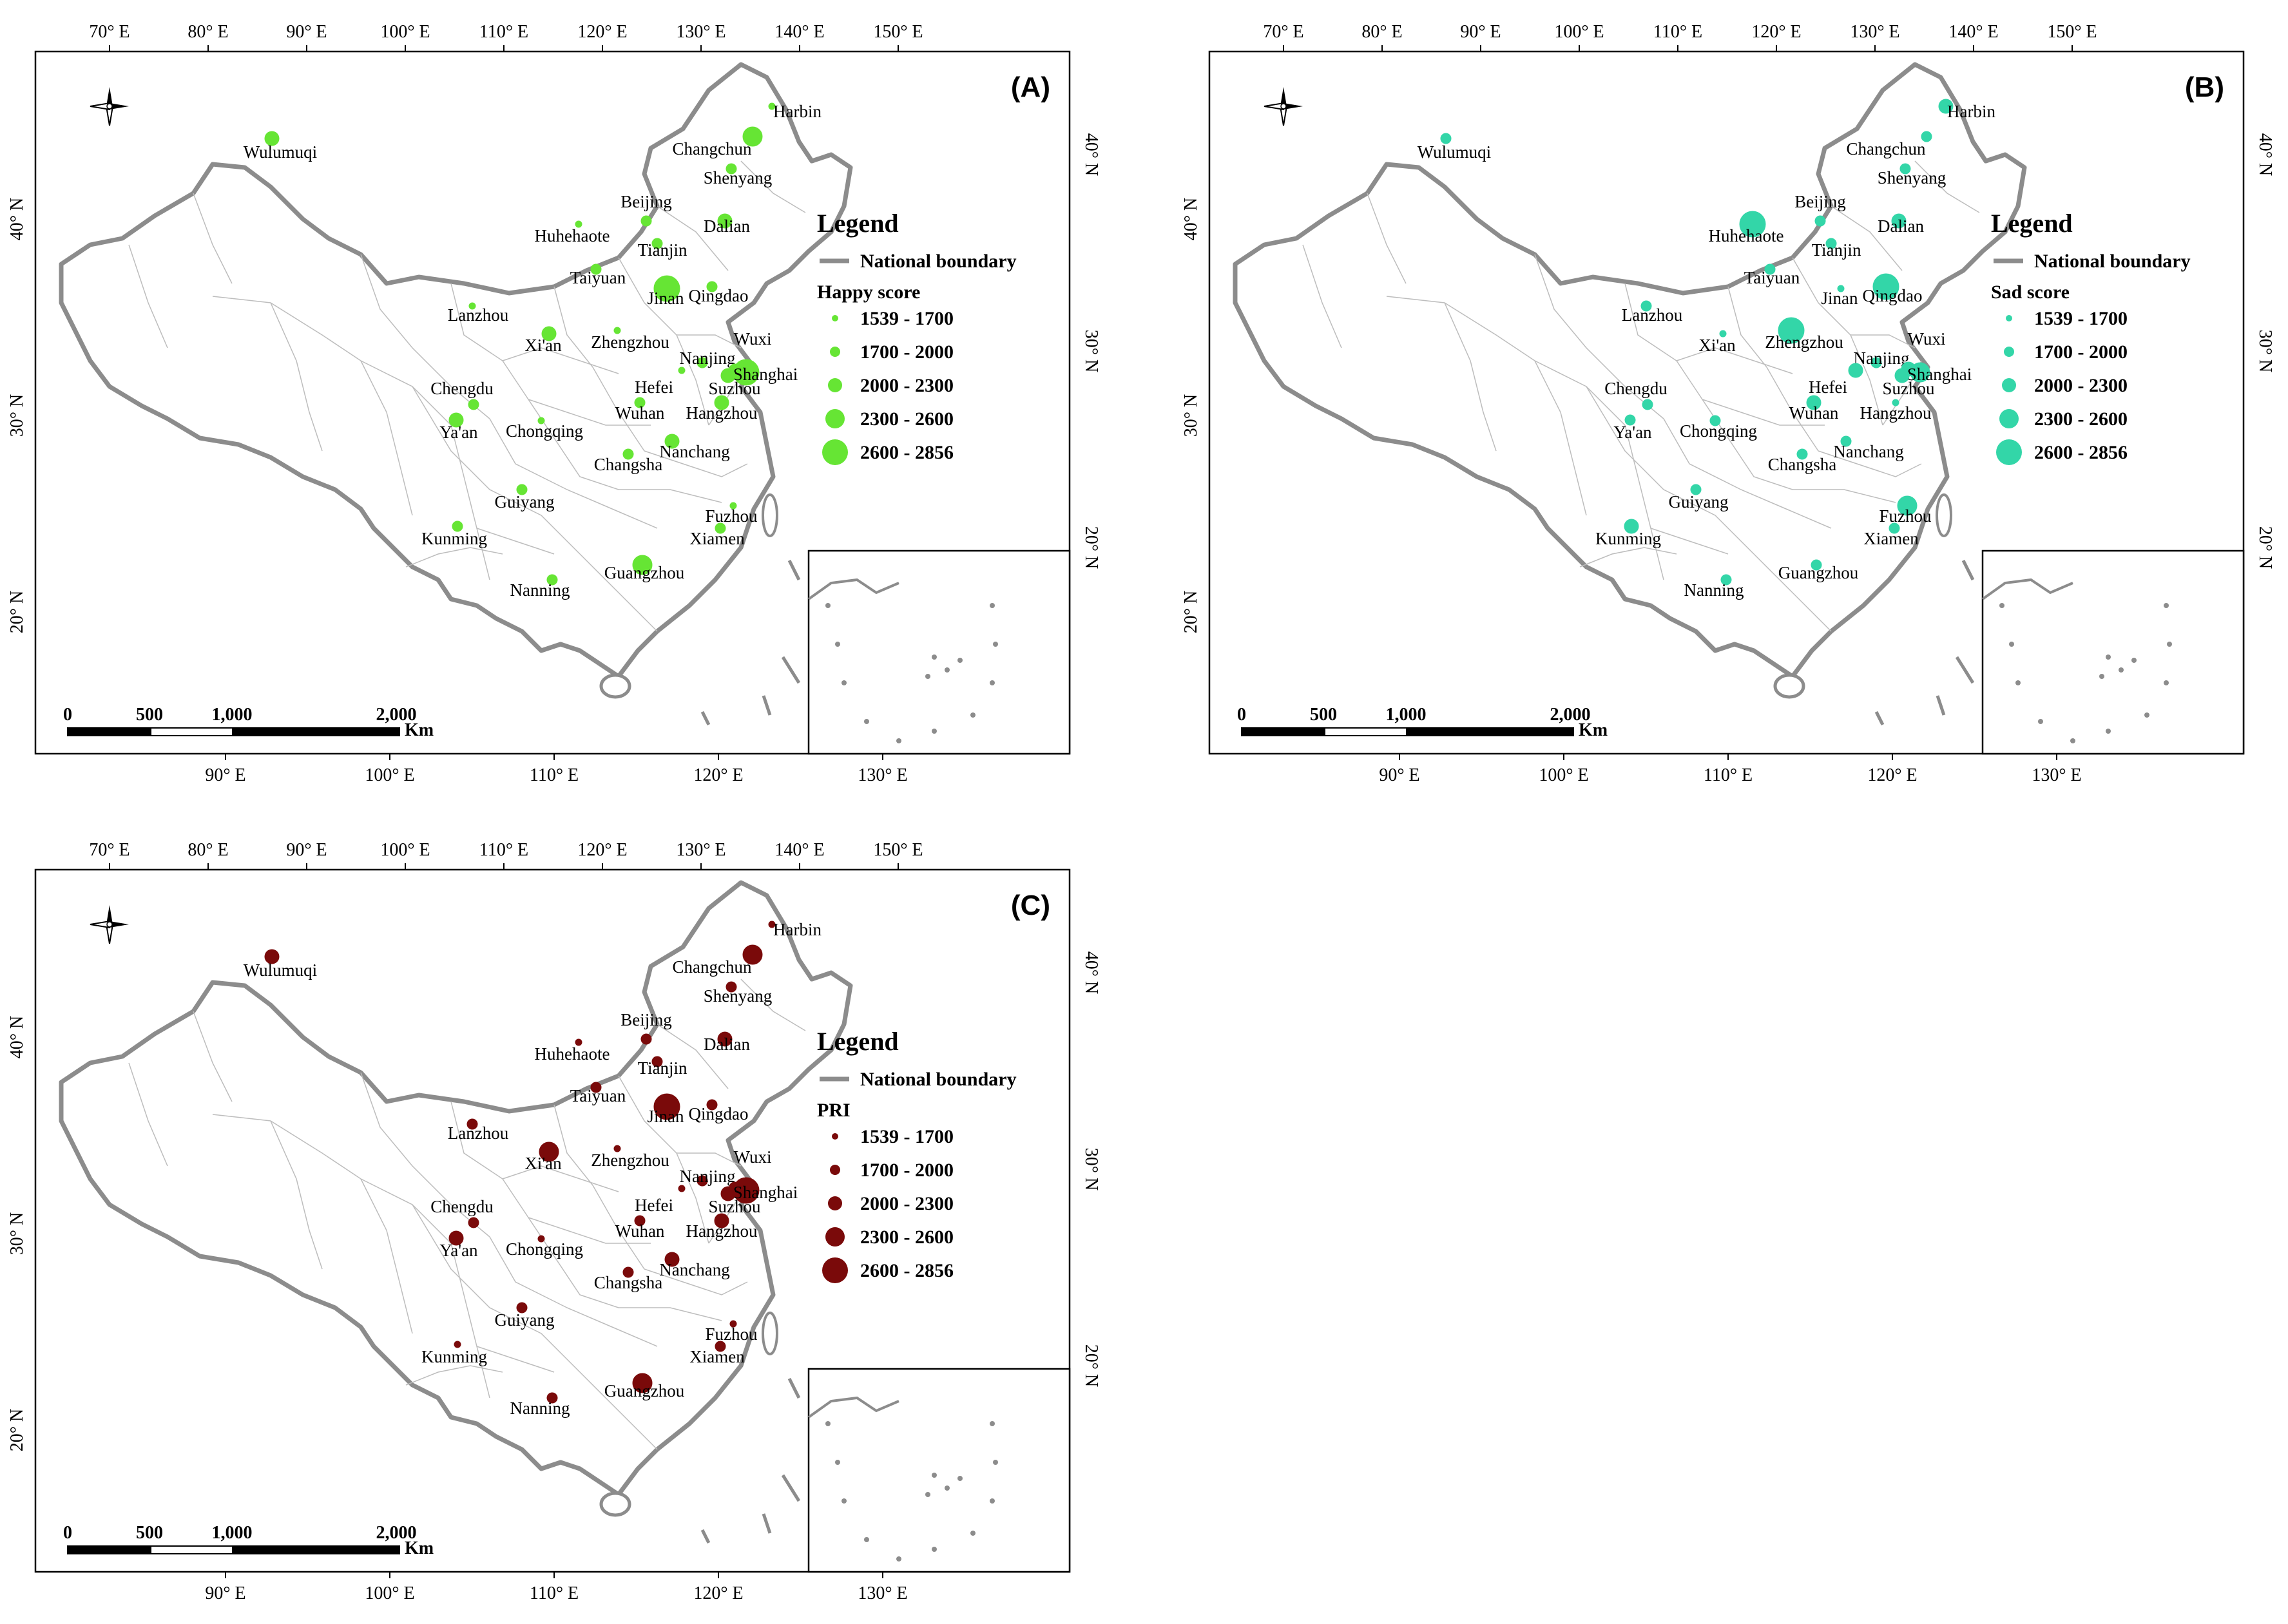 Image resolution: width=2288 pixels, height=1624 pixels. I want to click on city-label: Fuzhou, so click(1906, 516).